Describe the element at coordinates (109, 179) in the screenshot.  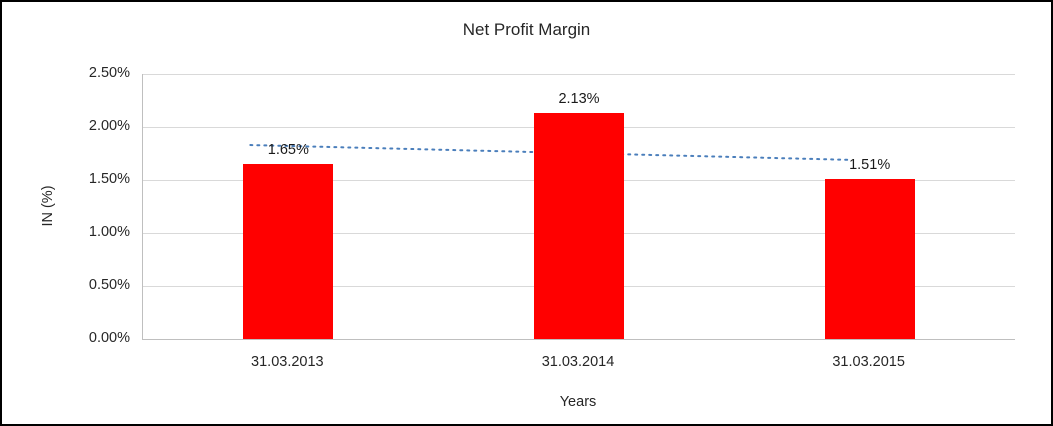
I see `y-axis-tick-label: 1.50%` at that location.